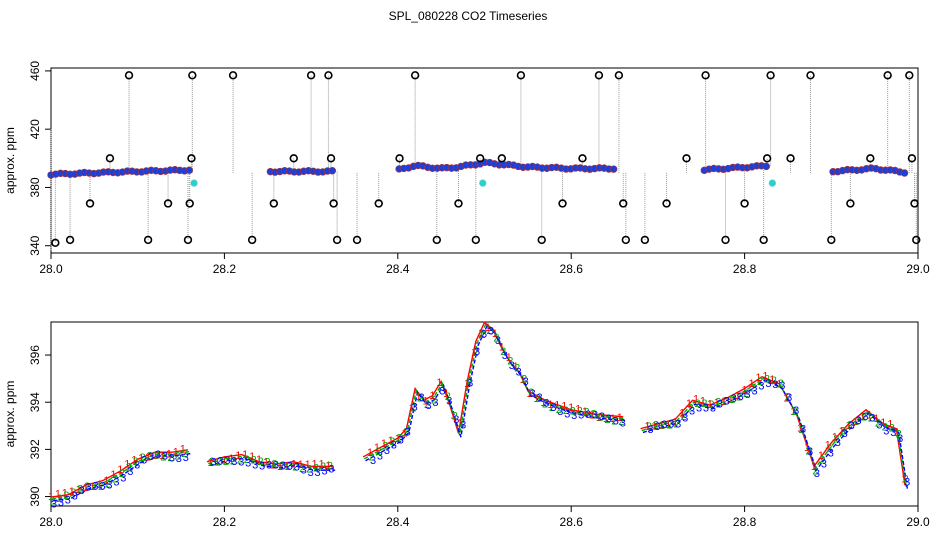 The width and height of the screenshot is (936, 540). I want to click on x-tick-label: 28.4, so click(398, 269).